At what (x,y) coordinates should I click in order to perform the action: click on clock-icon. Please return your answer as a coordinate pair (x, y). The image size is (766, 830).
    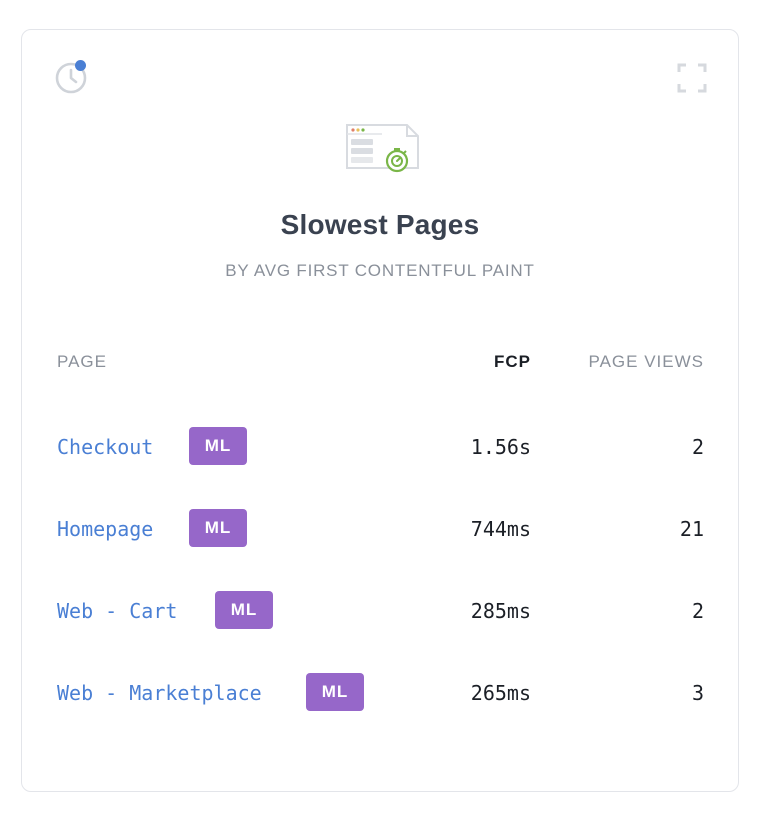
    Looking at the image, I should click on (71, 78).